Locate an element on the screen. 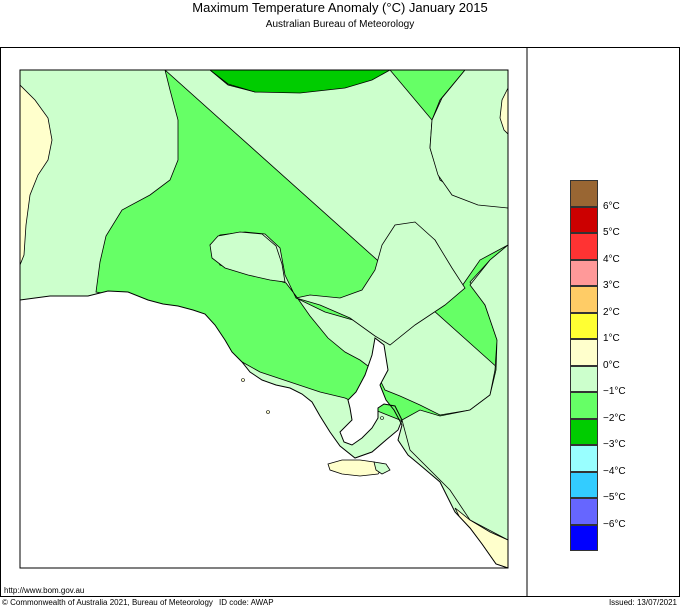 The image size is (680, 608). anomaly-region-northeast-warm is located at coordinates (503, 111).